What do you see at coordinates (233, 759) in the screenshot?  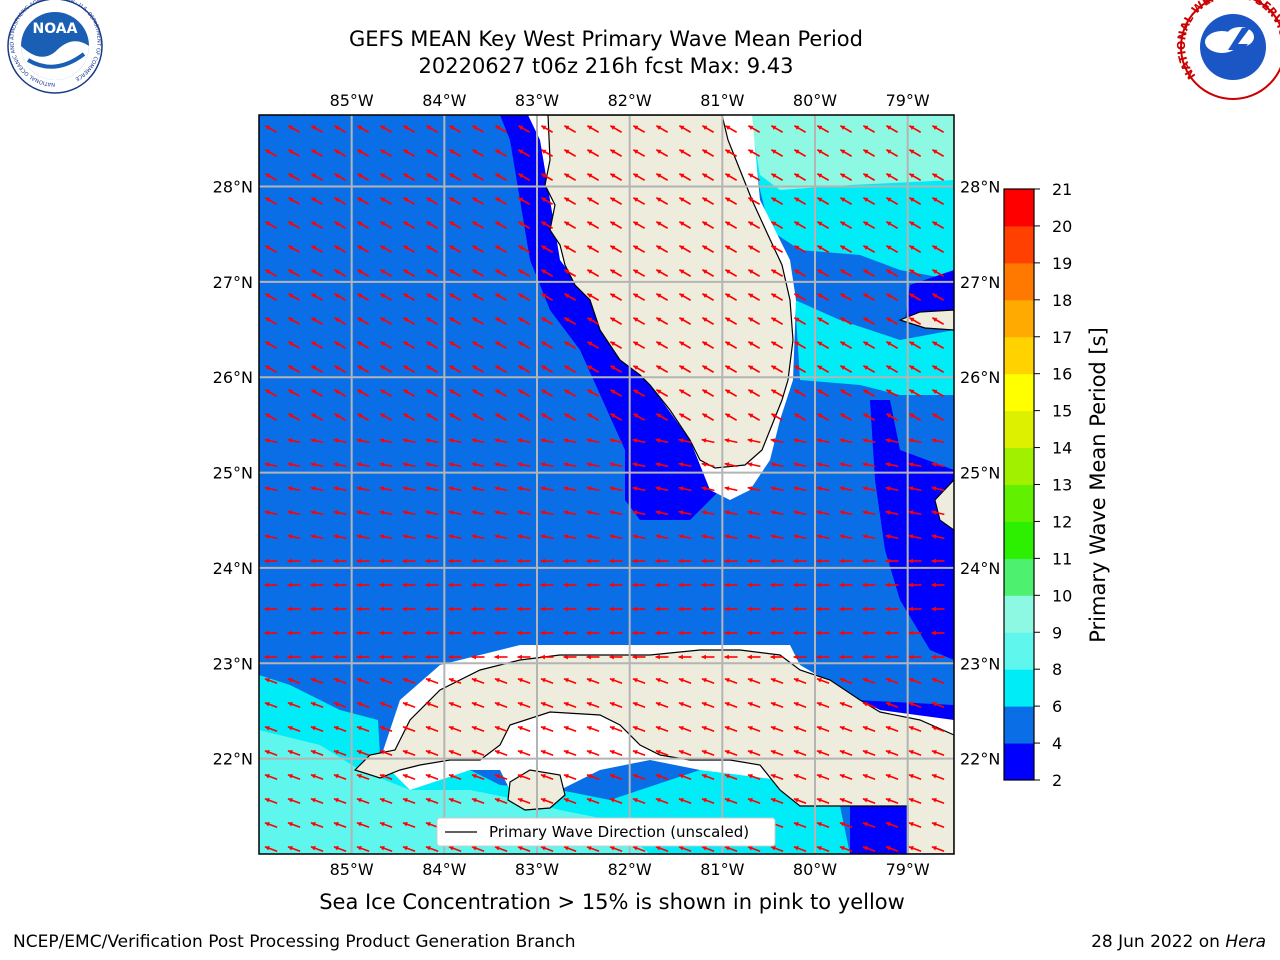 I see `lat-tick-left: 22°N` at bounding box center [233, 759].